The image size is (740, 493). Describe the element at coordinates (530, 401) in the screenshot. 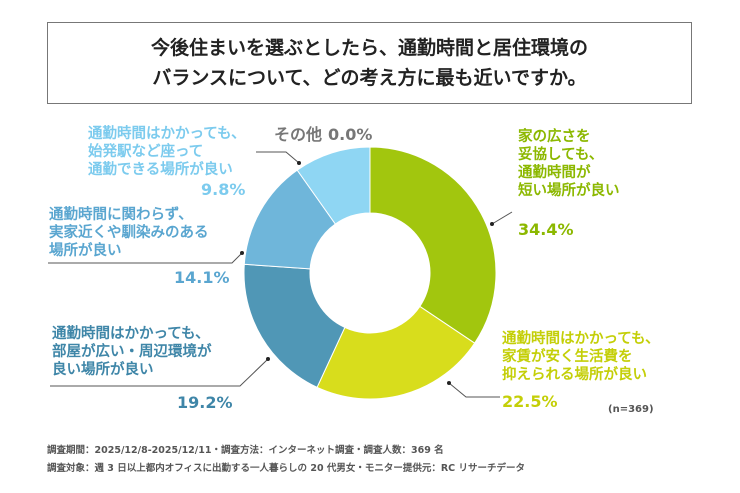

I see `slice-value: 22.5%` at that location.